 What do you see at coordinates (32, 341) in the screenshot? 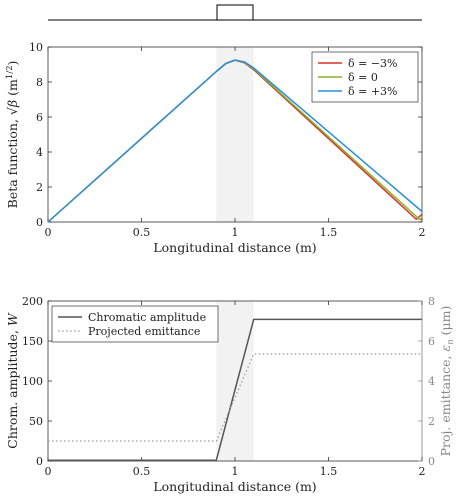
I see `y-tick-label: 150` at bounding box center [32, 341].